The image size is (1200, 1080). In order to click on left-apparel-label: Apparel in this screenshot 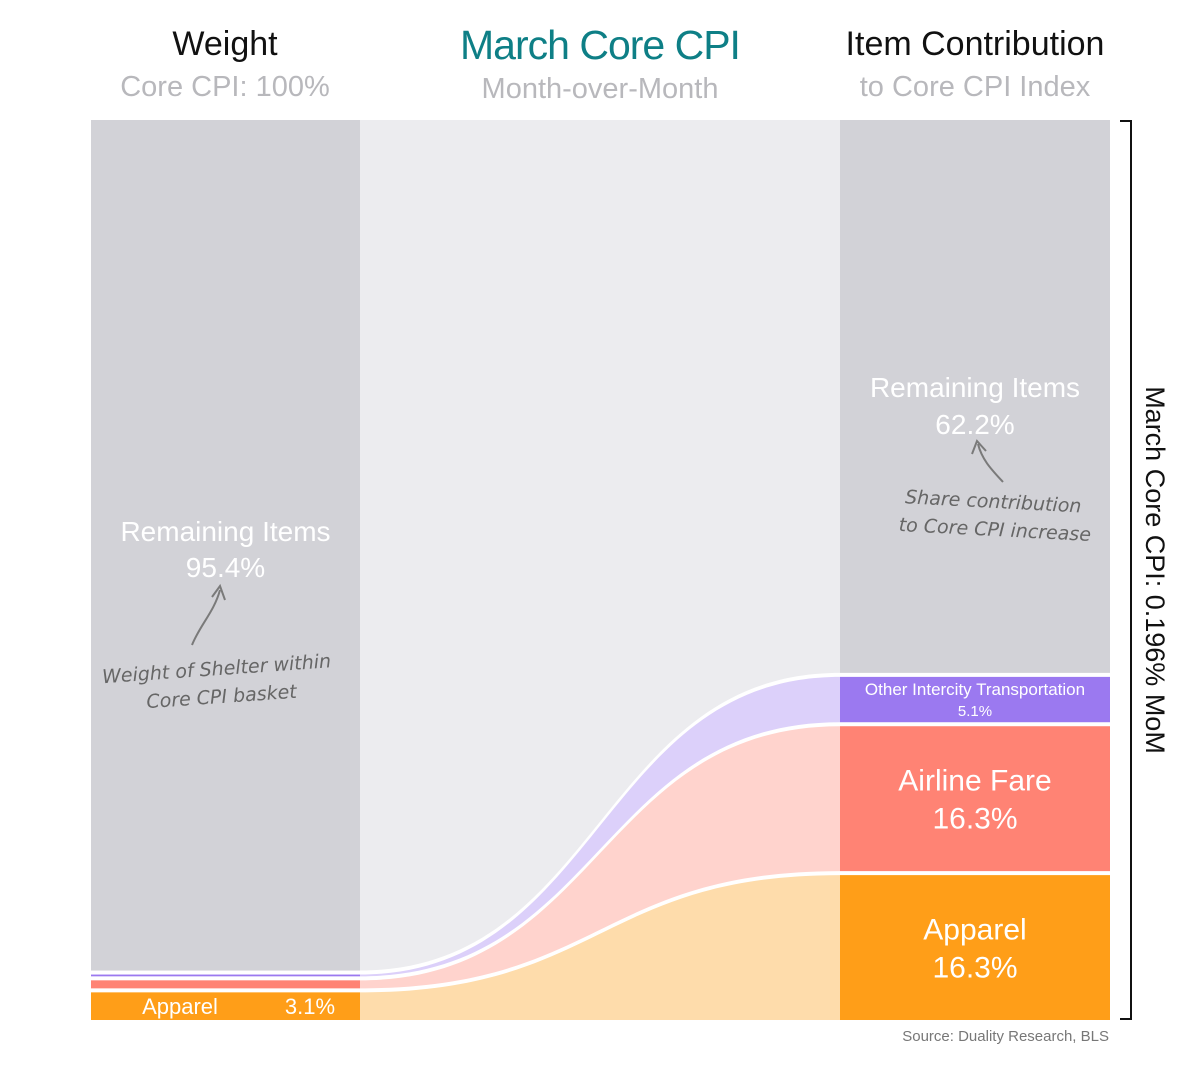, I will do `click(180, 1006)`.